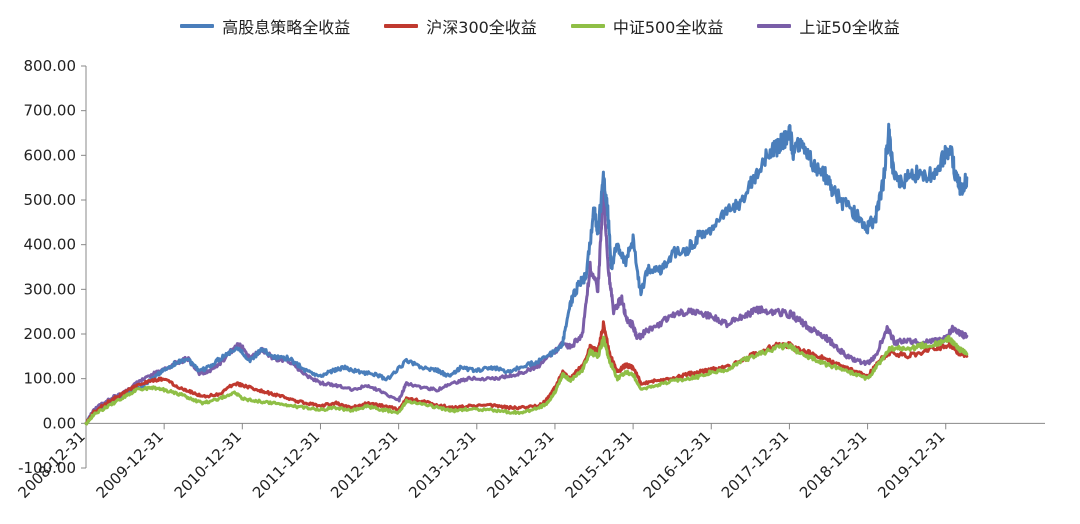 This screenshot has height=524, width=1080. I want to click on legend-item-csi500: 中证500全收益, so click(647, 26).